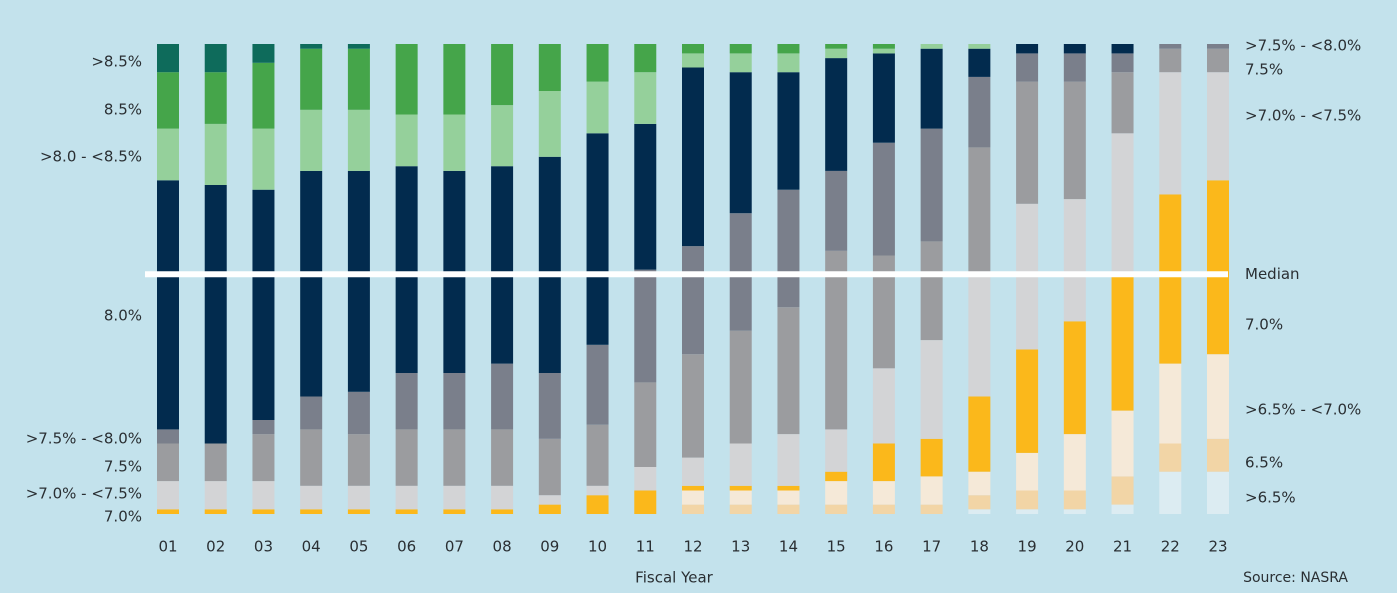 This screenshot has height=593, width=1397. What do you see at coordinates (167, 547) in the screenshot?
I see `x-tick-label: 01` at bounding box center [167, 547].